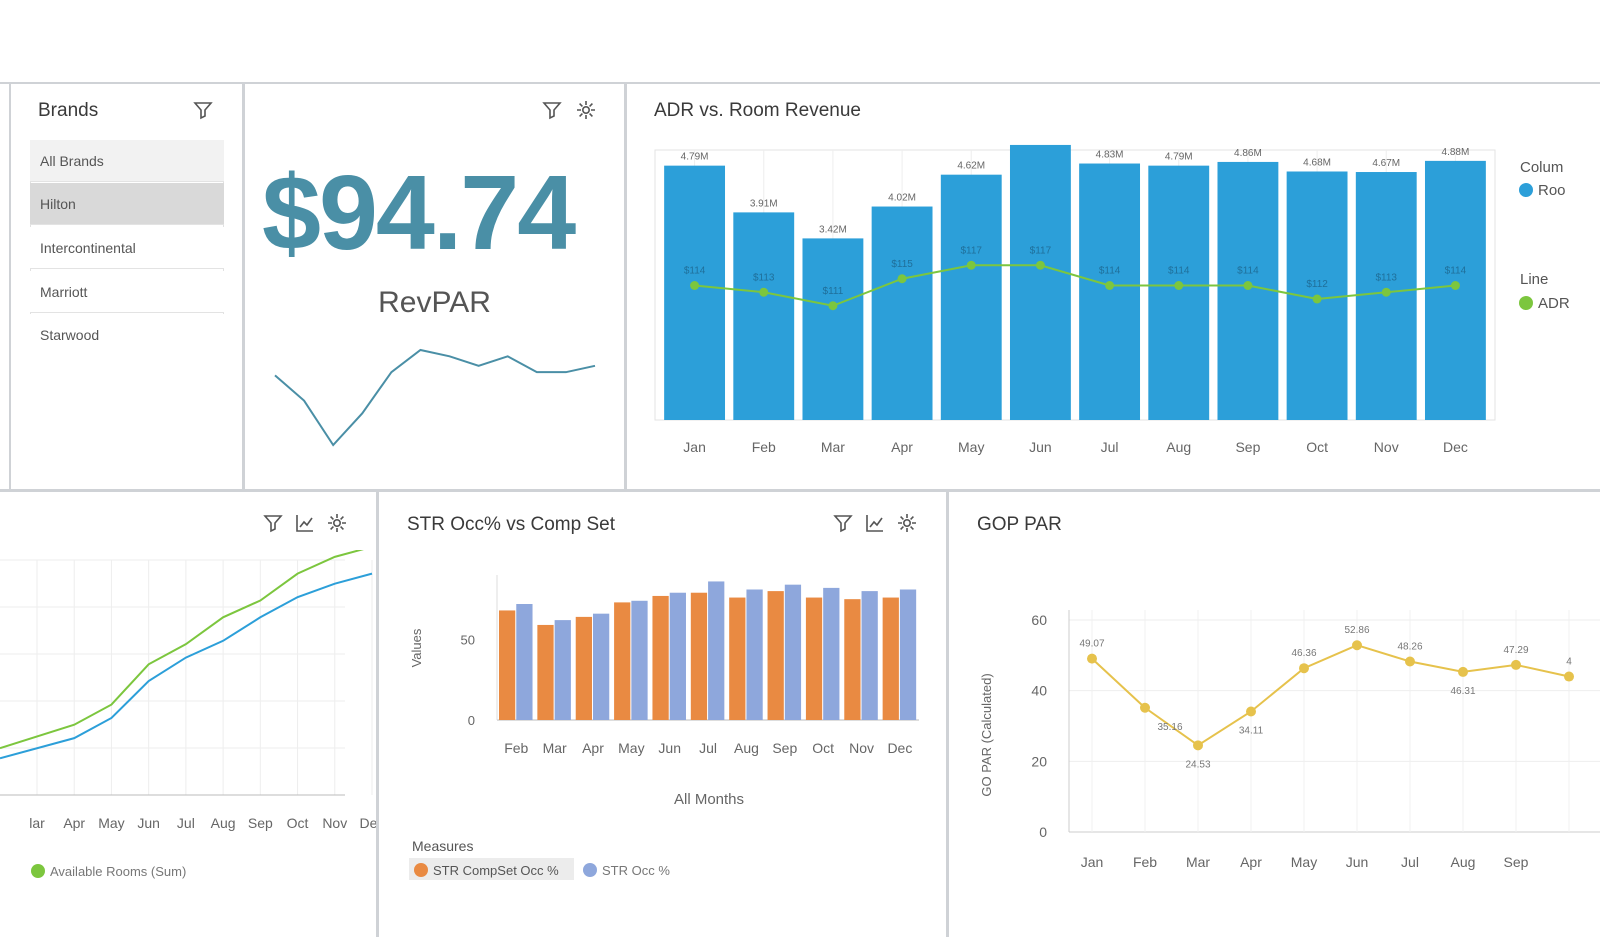 This screenshot has height=937, width=1600. Describe the element at coordinates (1169, 727) in the screenshot. I see `gop-point-label: 35.16` at that location.